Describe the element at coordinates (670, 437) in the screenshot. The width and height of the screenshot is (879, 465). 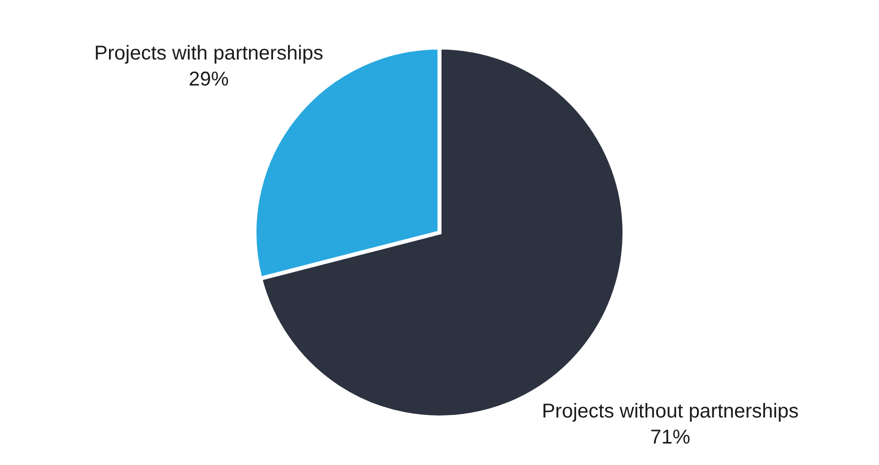
I see `data-label: 71%` at that location.